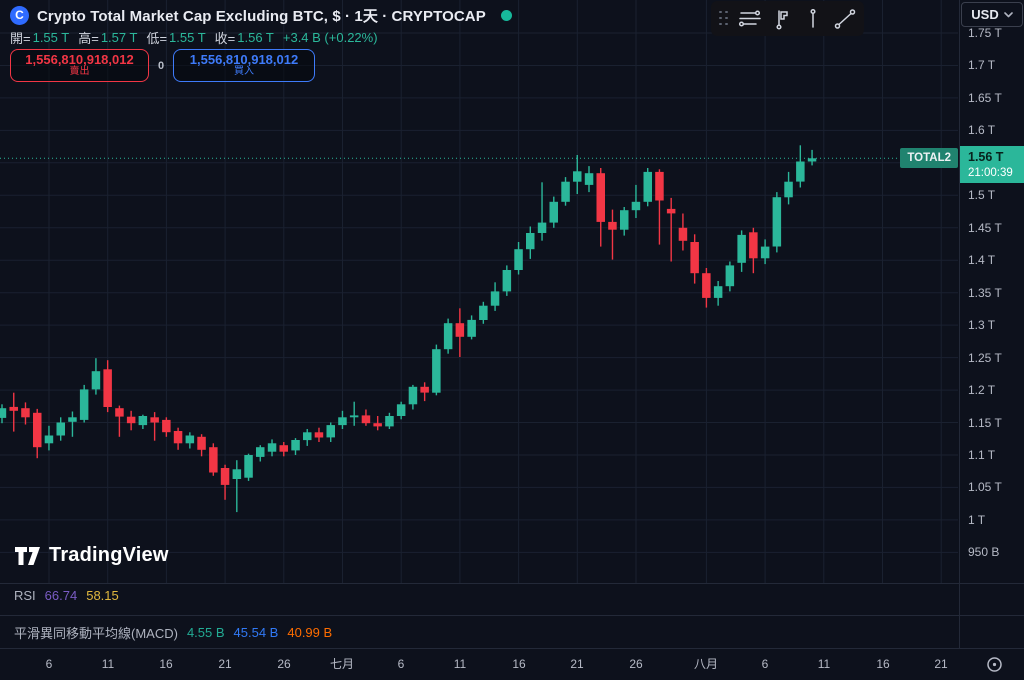 The image size is (1024, 680). I want to click on toolbar-drag-handle-icon, so click(724, 18).